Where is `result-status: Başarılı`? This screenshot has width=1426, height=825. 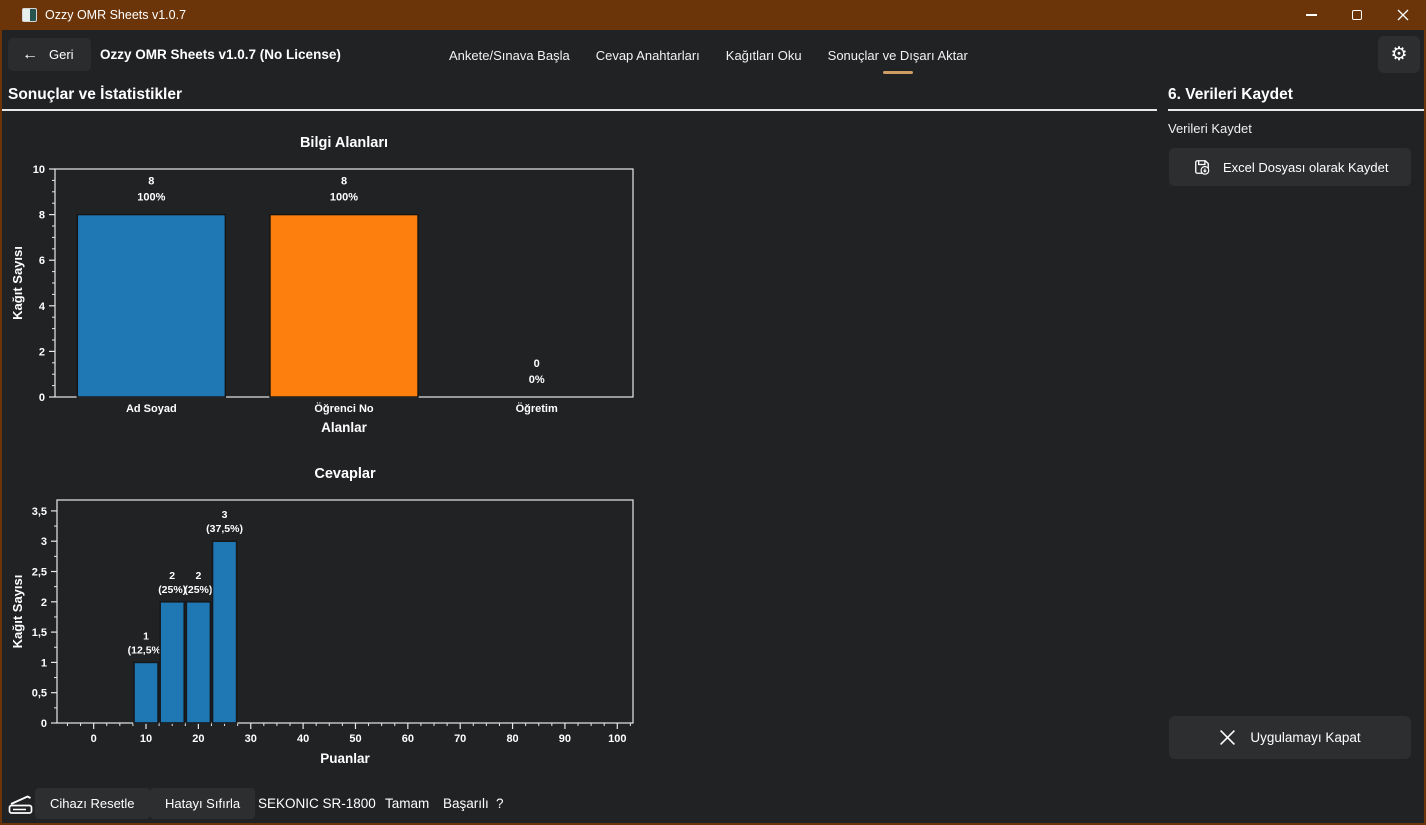
result-status: Başarılı is located at coordinates (466, 803).